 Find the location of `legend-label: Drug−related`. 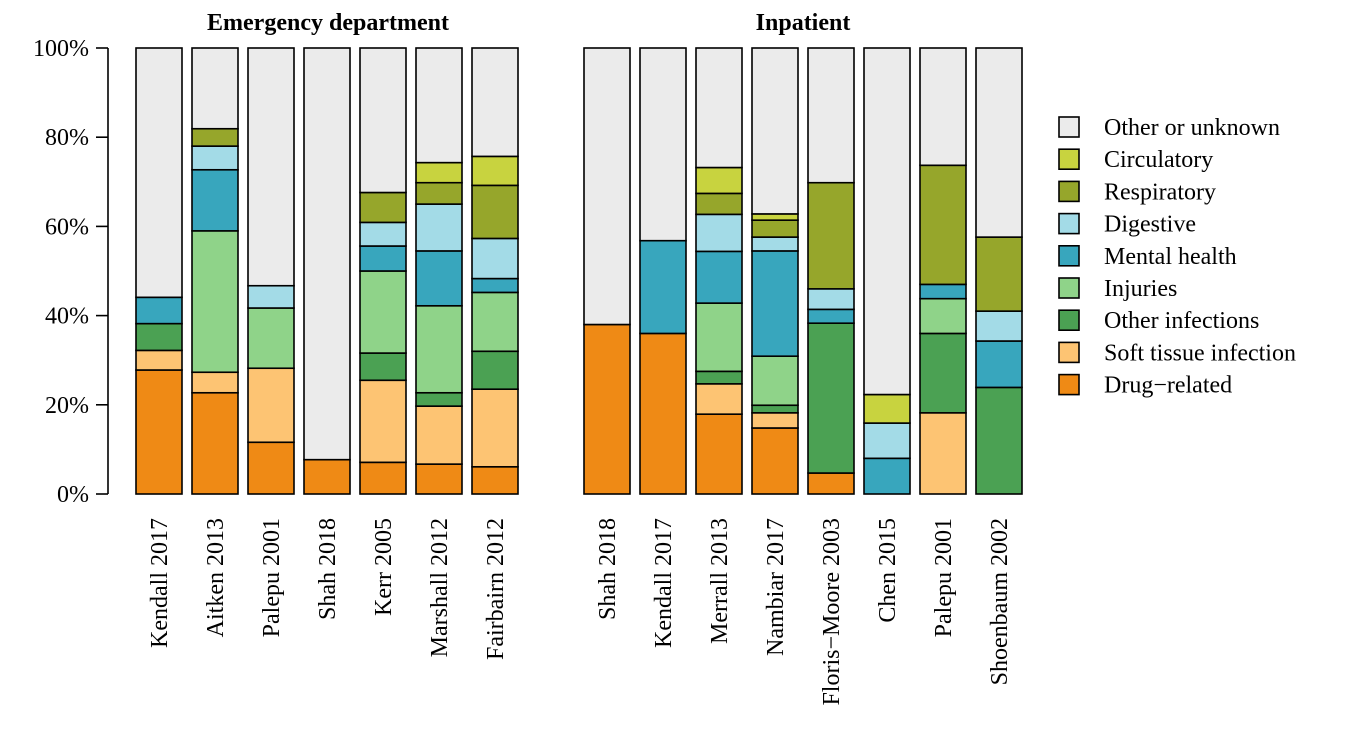

legend-label: Drug−related is located at coordinates (1168, 386).